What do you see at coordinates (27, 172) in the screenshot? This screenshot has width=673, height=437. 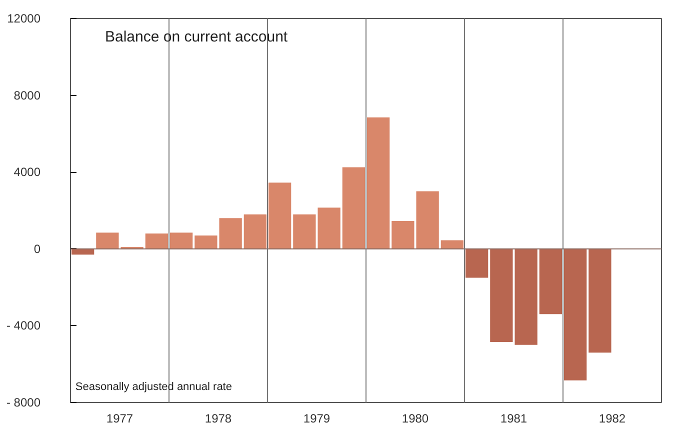 I see `y-tick-label: 4000` at bounding box center [27, 172].